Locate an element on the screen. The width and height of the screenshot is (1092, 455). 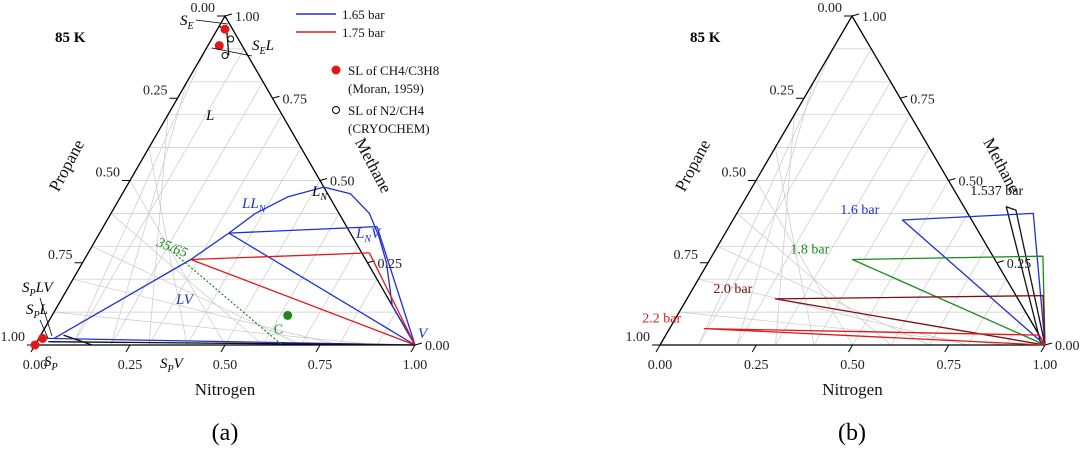
b-right-tick-label: 1.00 is located at coordinates (874, 17).